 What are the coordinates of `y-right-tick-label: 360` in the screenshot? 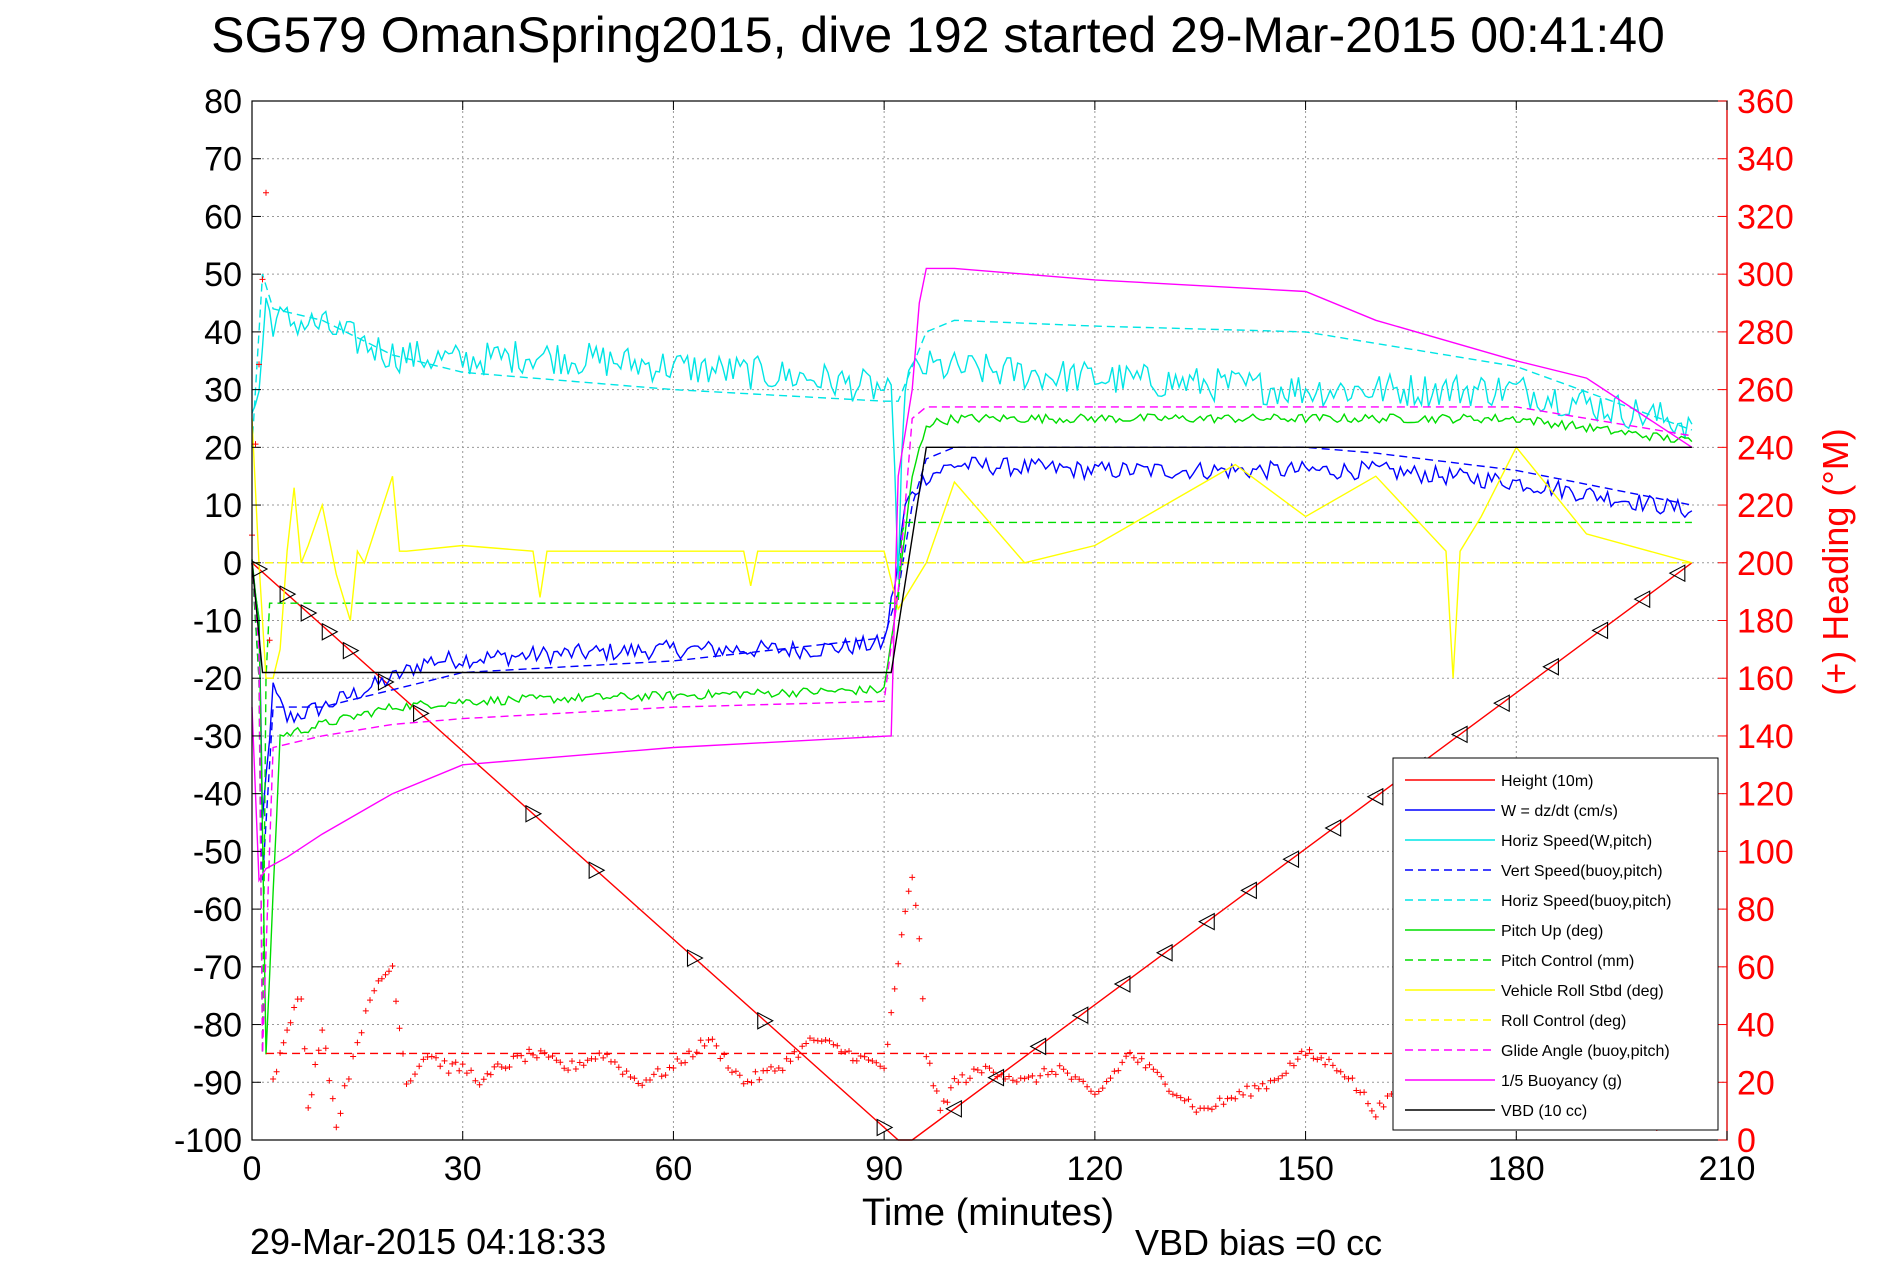 It's located at (1765, 102).